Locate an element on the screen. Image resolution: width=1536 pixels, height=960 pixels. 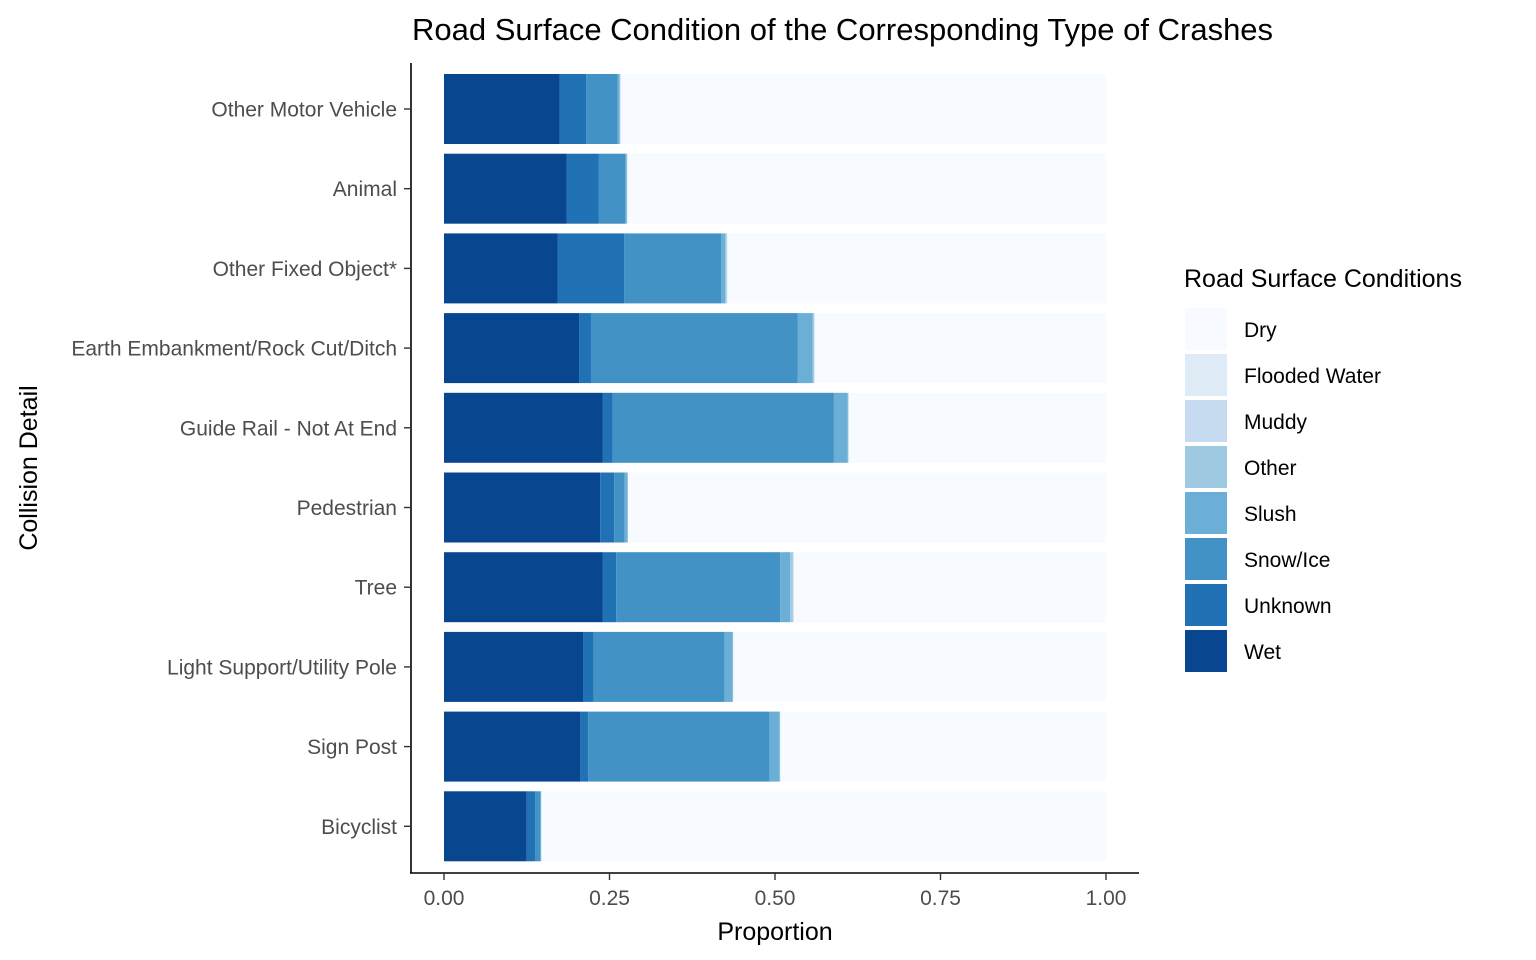
bar-earth-embankment-rock-cut-ditch-wet is located at coordinates (512, 348).